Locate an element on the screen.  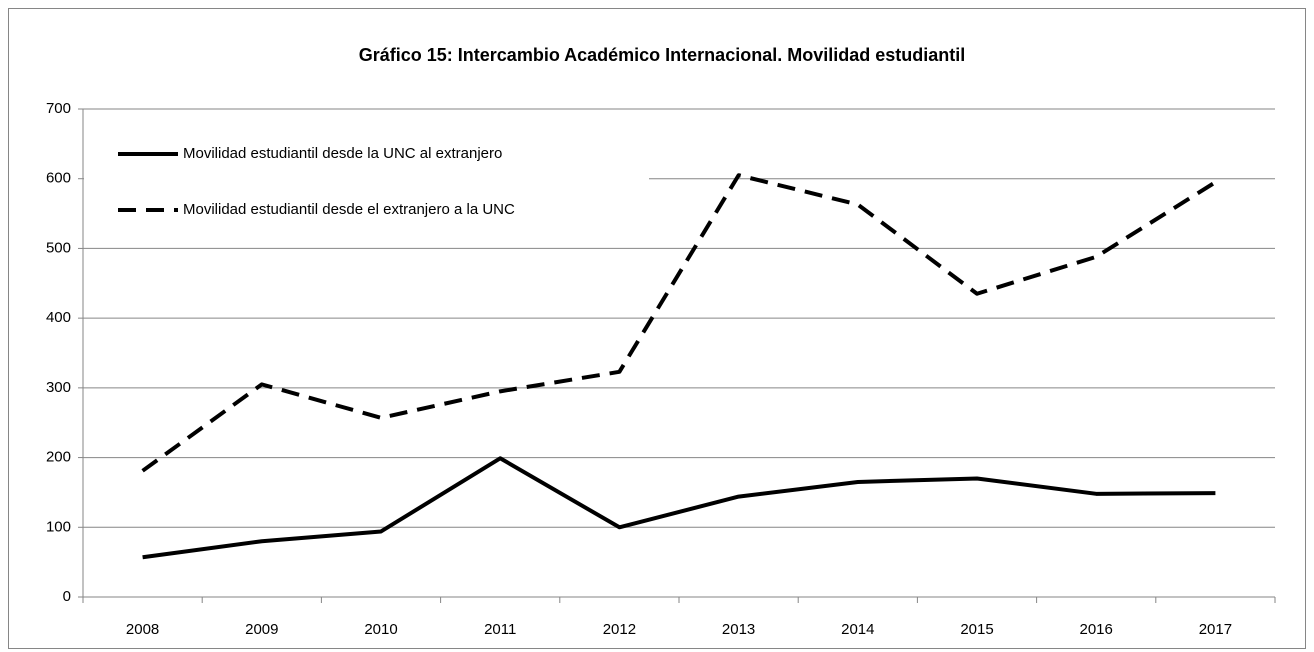
x-tick-label: 2013 is located at coordinates (738, 629).